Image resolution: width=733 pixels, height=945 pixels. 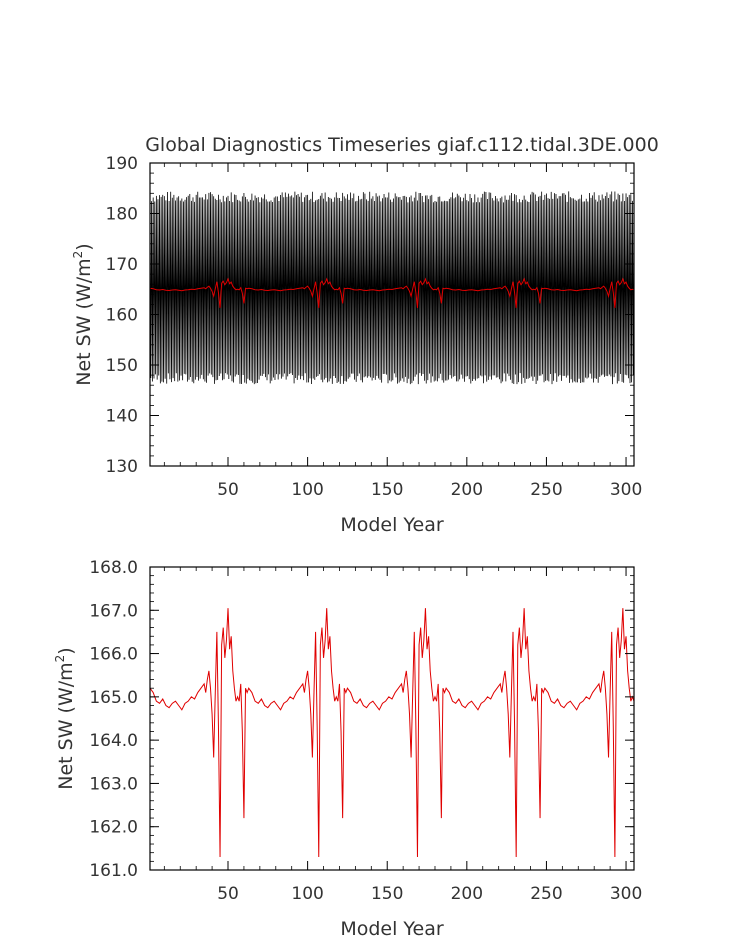 I want to click on monthly-net-sw-line, so click(x=392, y=288).